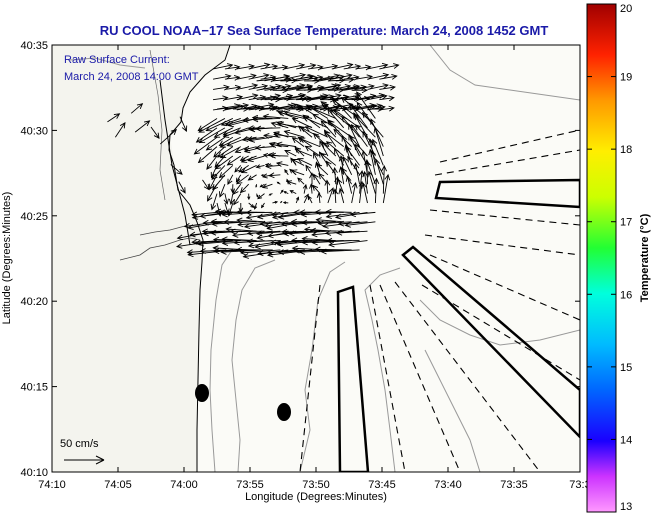  What do you see at coordinates (626, 9) in the screenshot?
I see `colorbar-tick-label: 20` at bounding box center [626, 9].